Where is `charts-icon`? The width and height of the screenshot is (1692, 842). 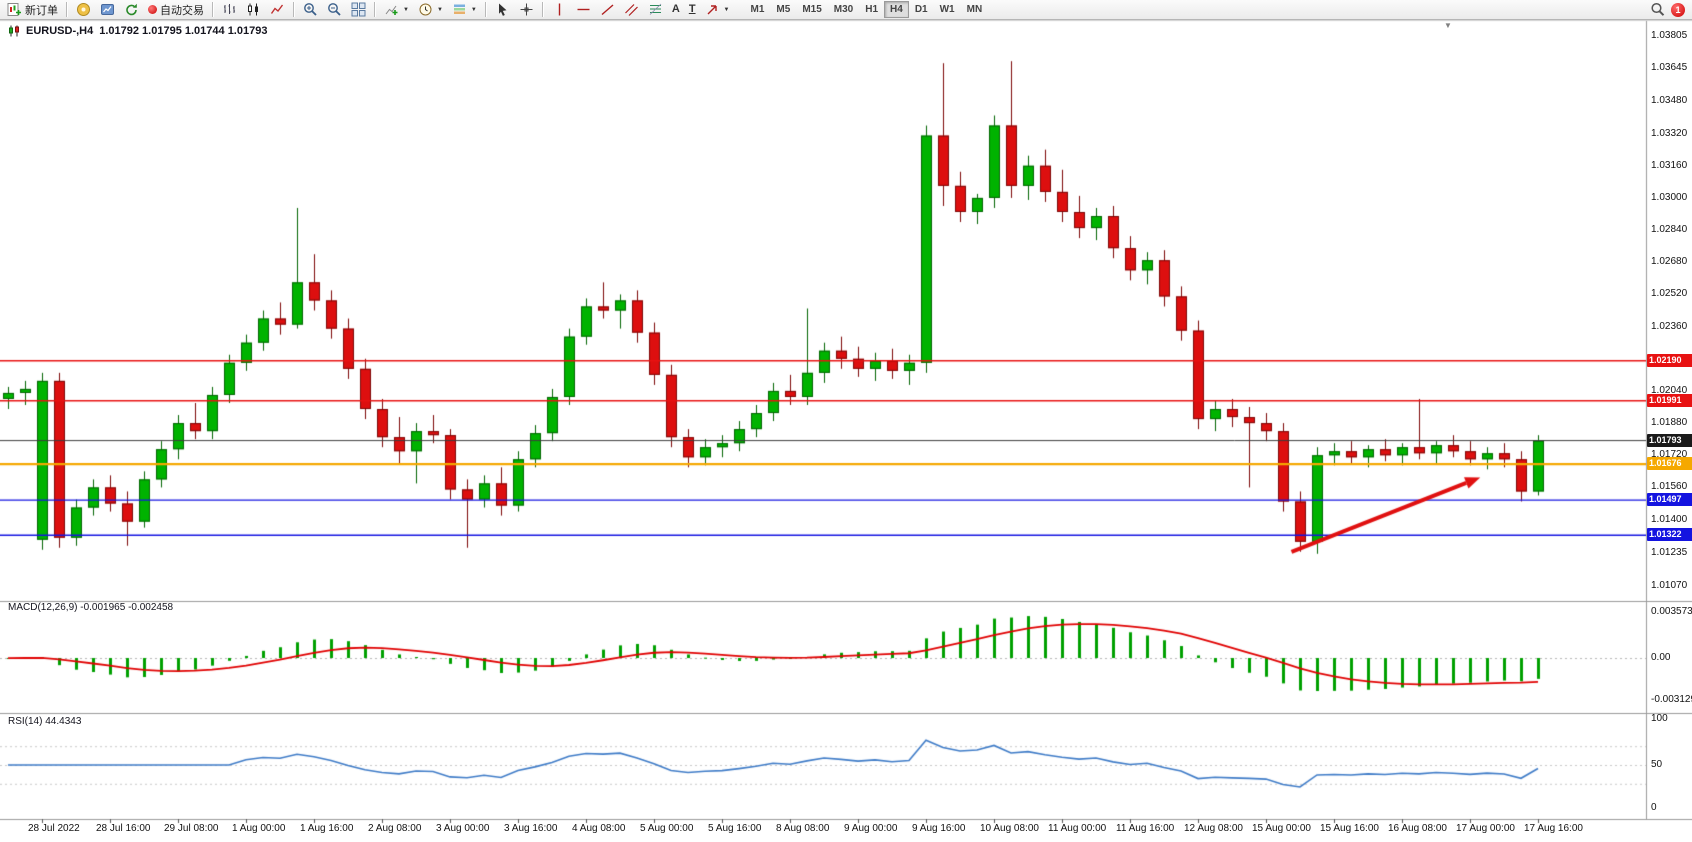 charts-icon is located at coordinates (107, 9).